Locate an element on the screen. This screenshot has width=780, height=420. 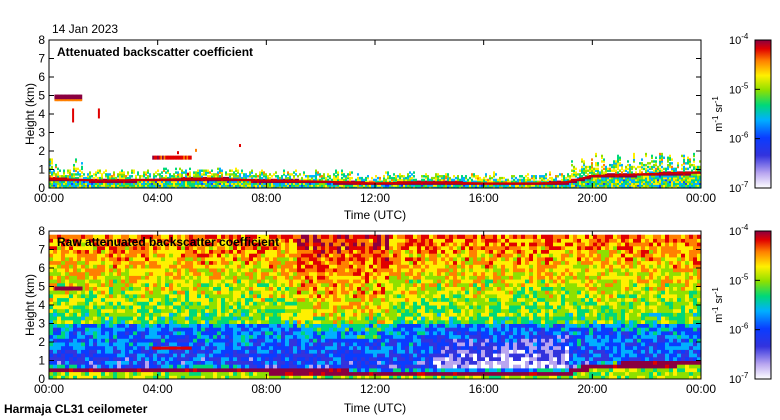
instrument-label: Harmaja CL31 ceilometer is located at coordinates (76, 409).